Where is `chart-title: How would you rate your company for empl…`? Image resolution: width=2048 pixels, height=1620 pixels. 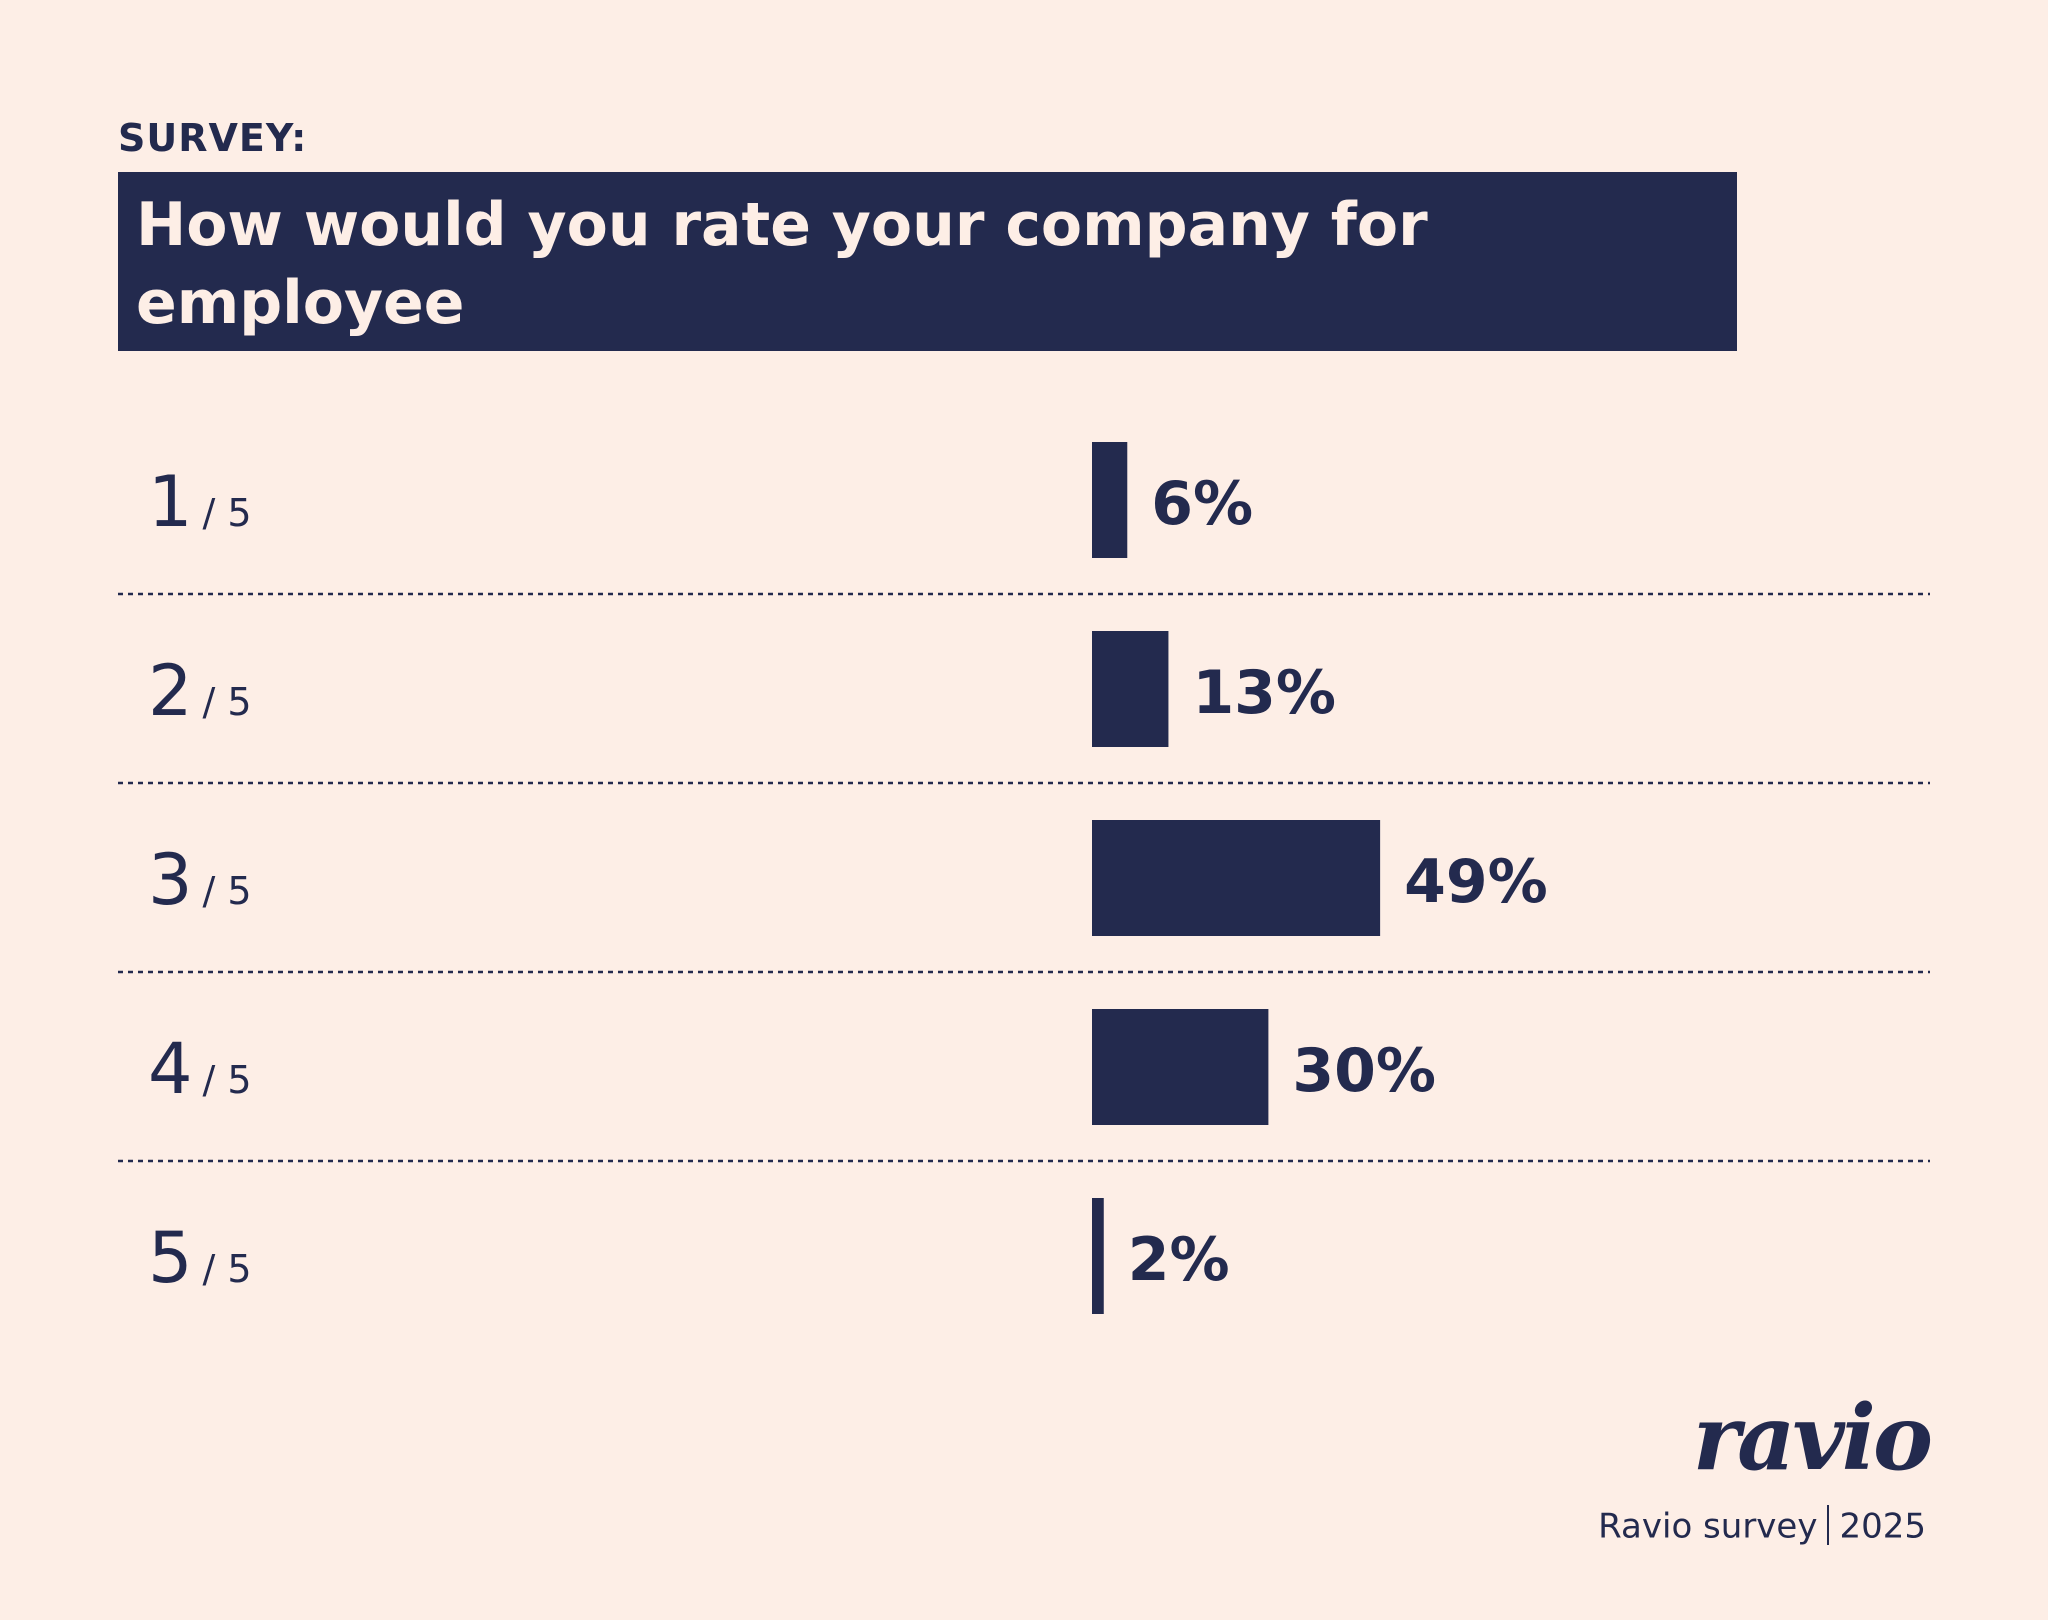
chart-title: How would you rate your company for empl… is located at coordinates (927, 294).